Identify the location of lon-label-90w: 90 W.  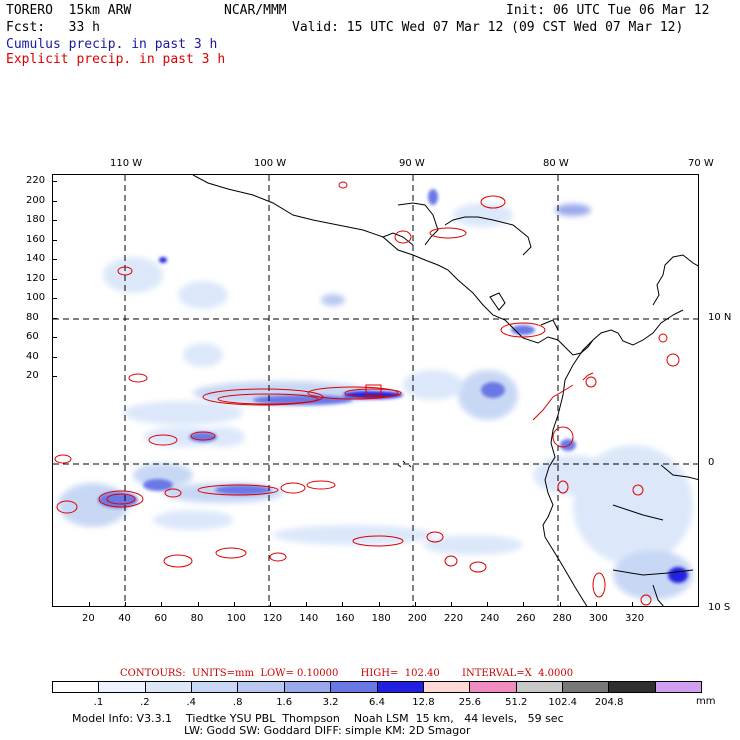
(412, 163).